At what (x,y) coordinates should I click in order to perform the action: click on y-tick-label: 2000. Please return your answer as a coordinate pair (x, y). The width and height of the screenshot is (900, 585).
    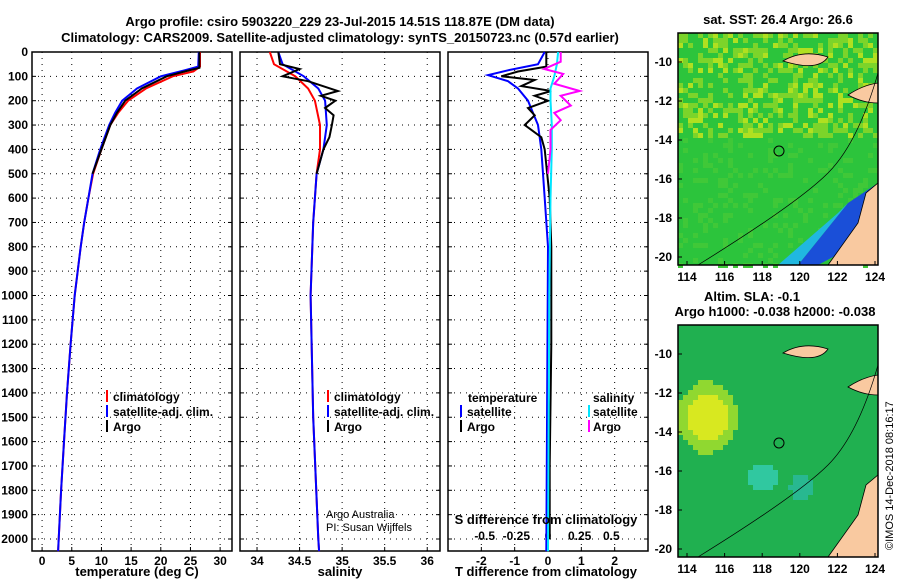
    Looking at the image, I should click on (14, 539).